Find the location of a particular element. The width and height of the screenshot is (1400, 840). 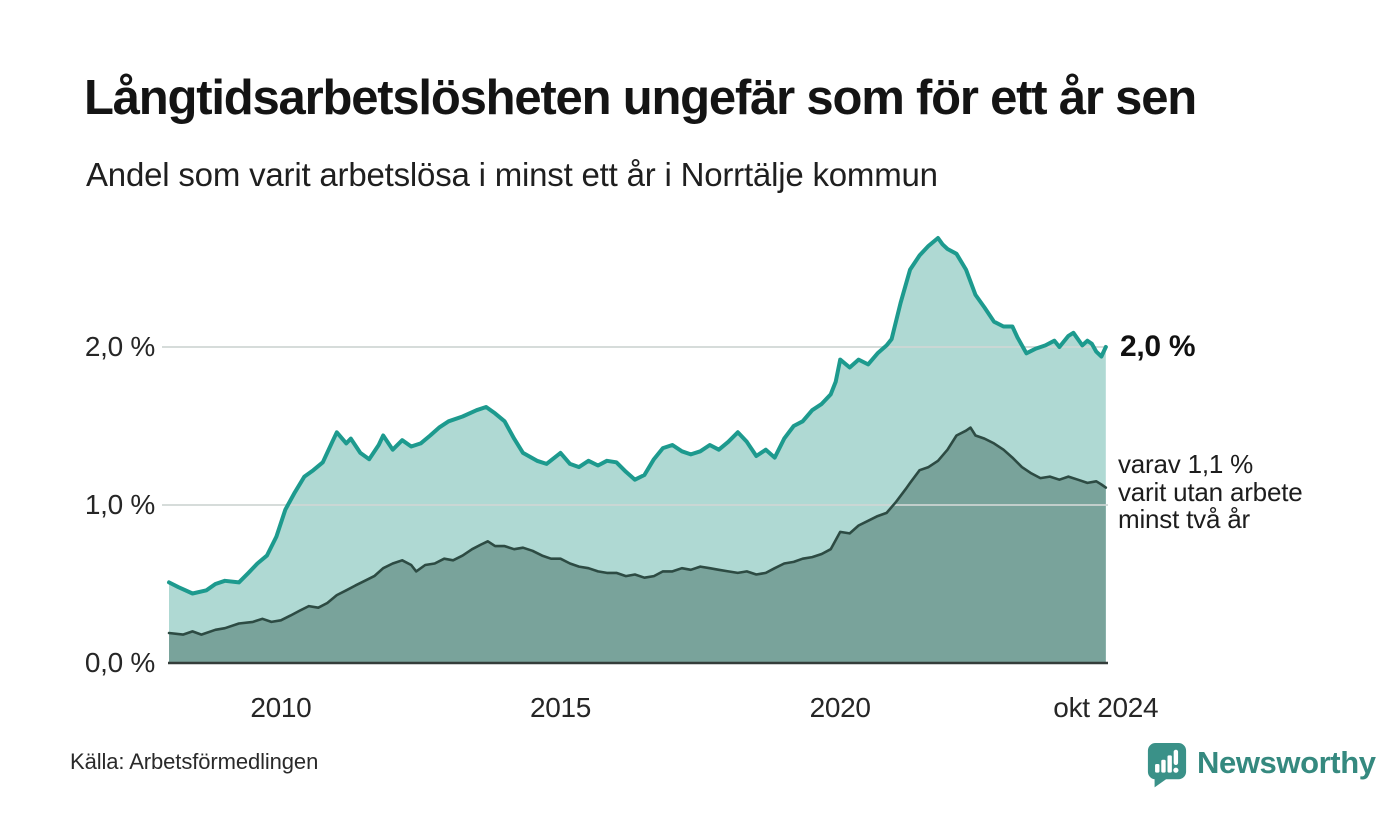

speech-bubble-shape is located at coordinates (1167, 765).